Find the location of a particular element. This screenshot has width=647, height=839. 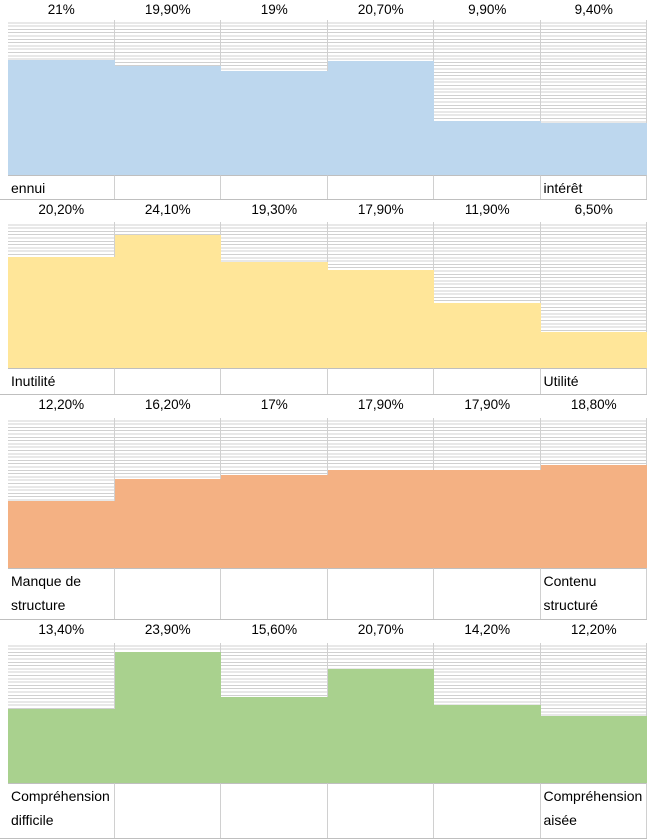

category-label: Compréhension difficile is located at coordinates (61, 811).